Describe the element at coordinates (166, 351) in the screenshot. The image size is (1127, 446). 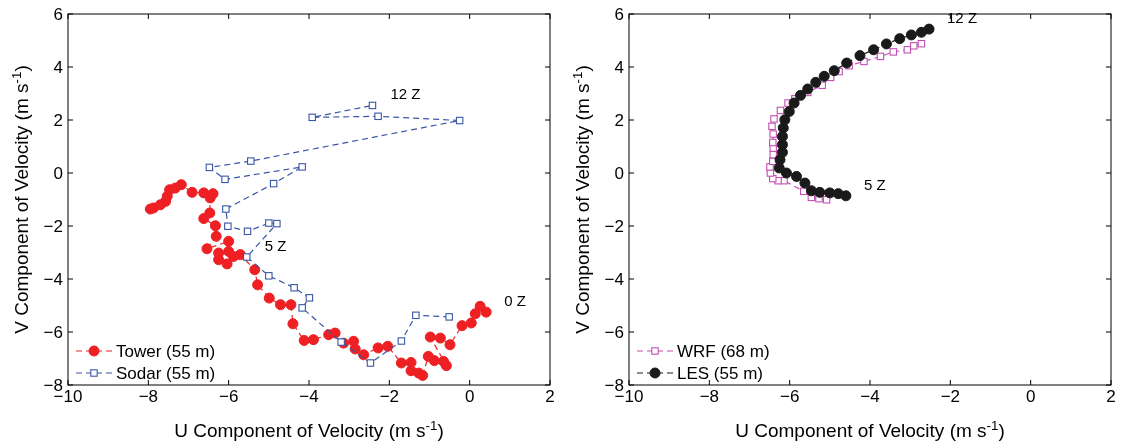
I see `legend-label: Tower (55 m)` at that location.